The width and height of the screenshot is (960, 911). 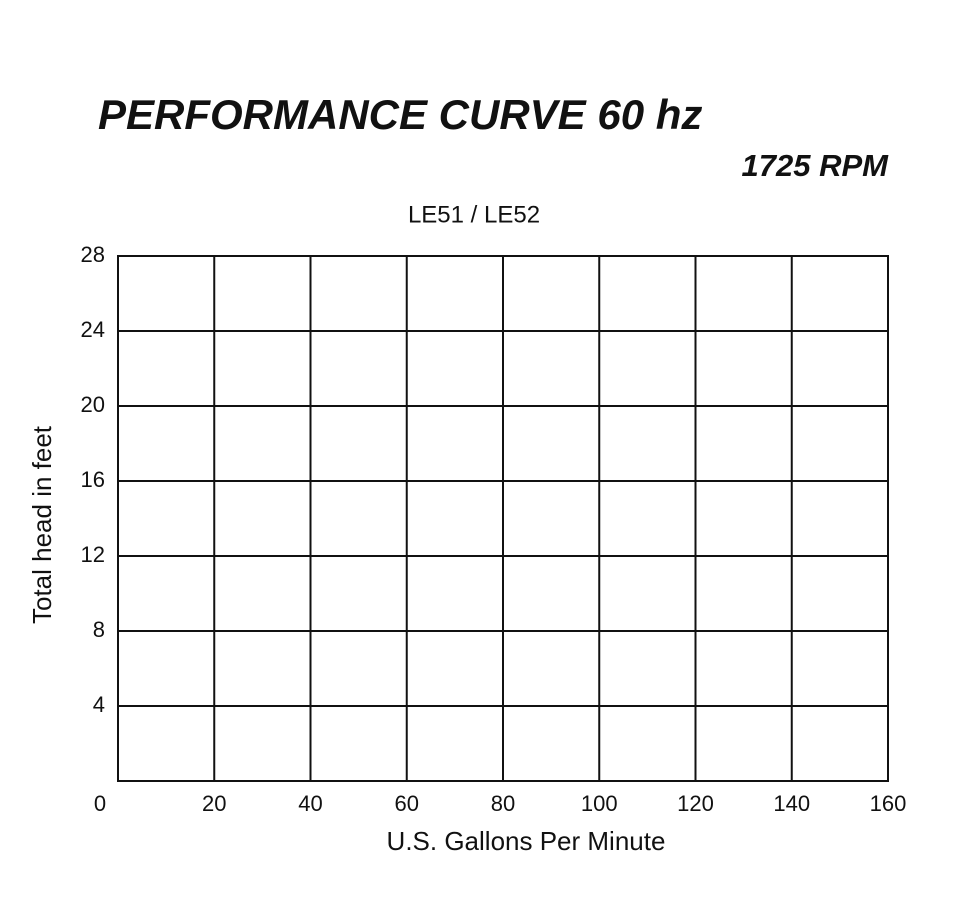 What do you see at coordinates (474, 214) in the screenshot?
I see `model-label: LE51 / LE52` at bounding box center [474, 214].